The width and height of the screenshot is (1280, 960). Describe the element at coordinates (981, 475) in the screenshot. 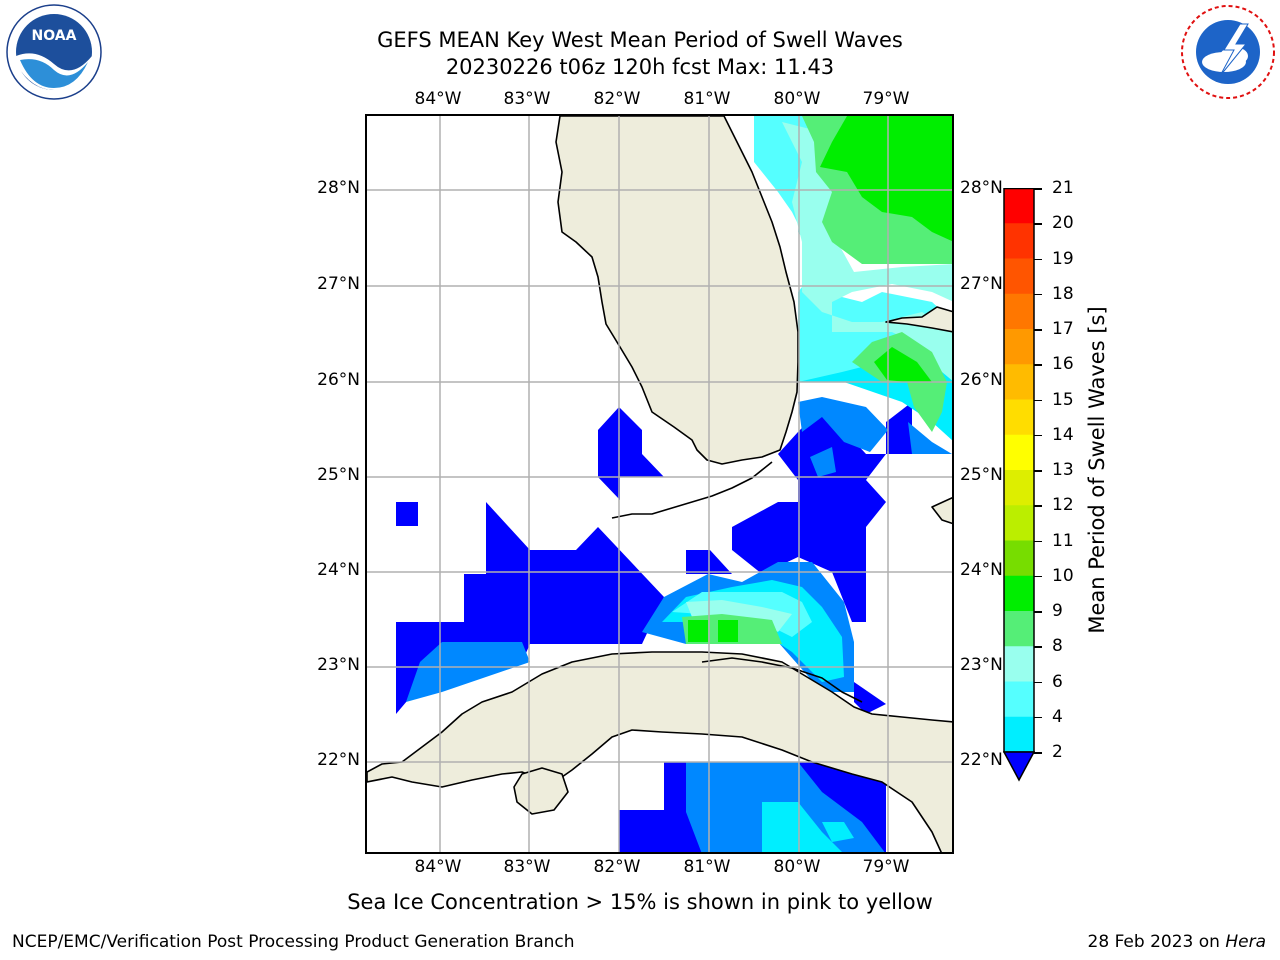

I see `lat-label-right: 25°N` at that location.